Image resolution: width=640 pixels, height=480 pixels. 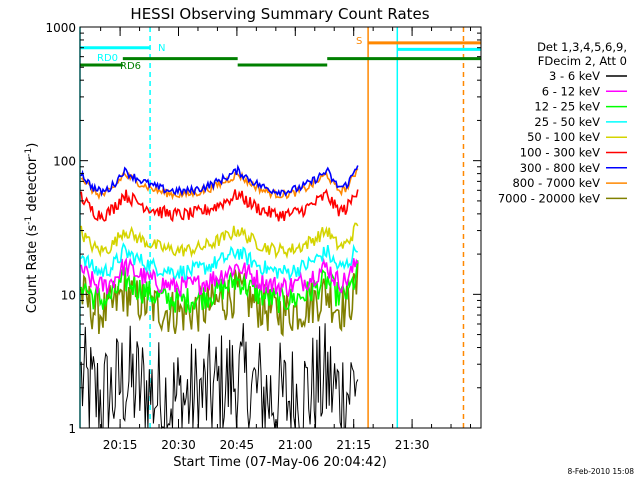 I want to click on x-tick-label: 21:15, so click(x=353, y=445).